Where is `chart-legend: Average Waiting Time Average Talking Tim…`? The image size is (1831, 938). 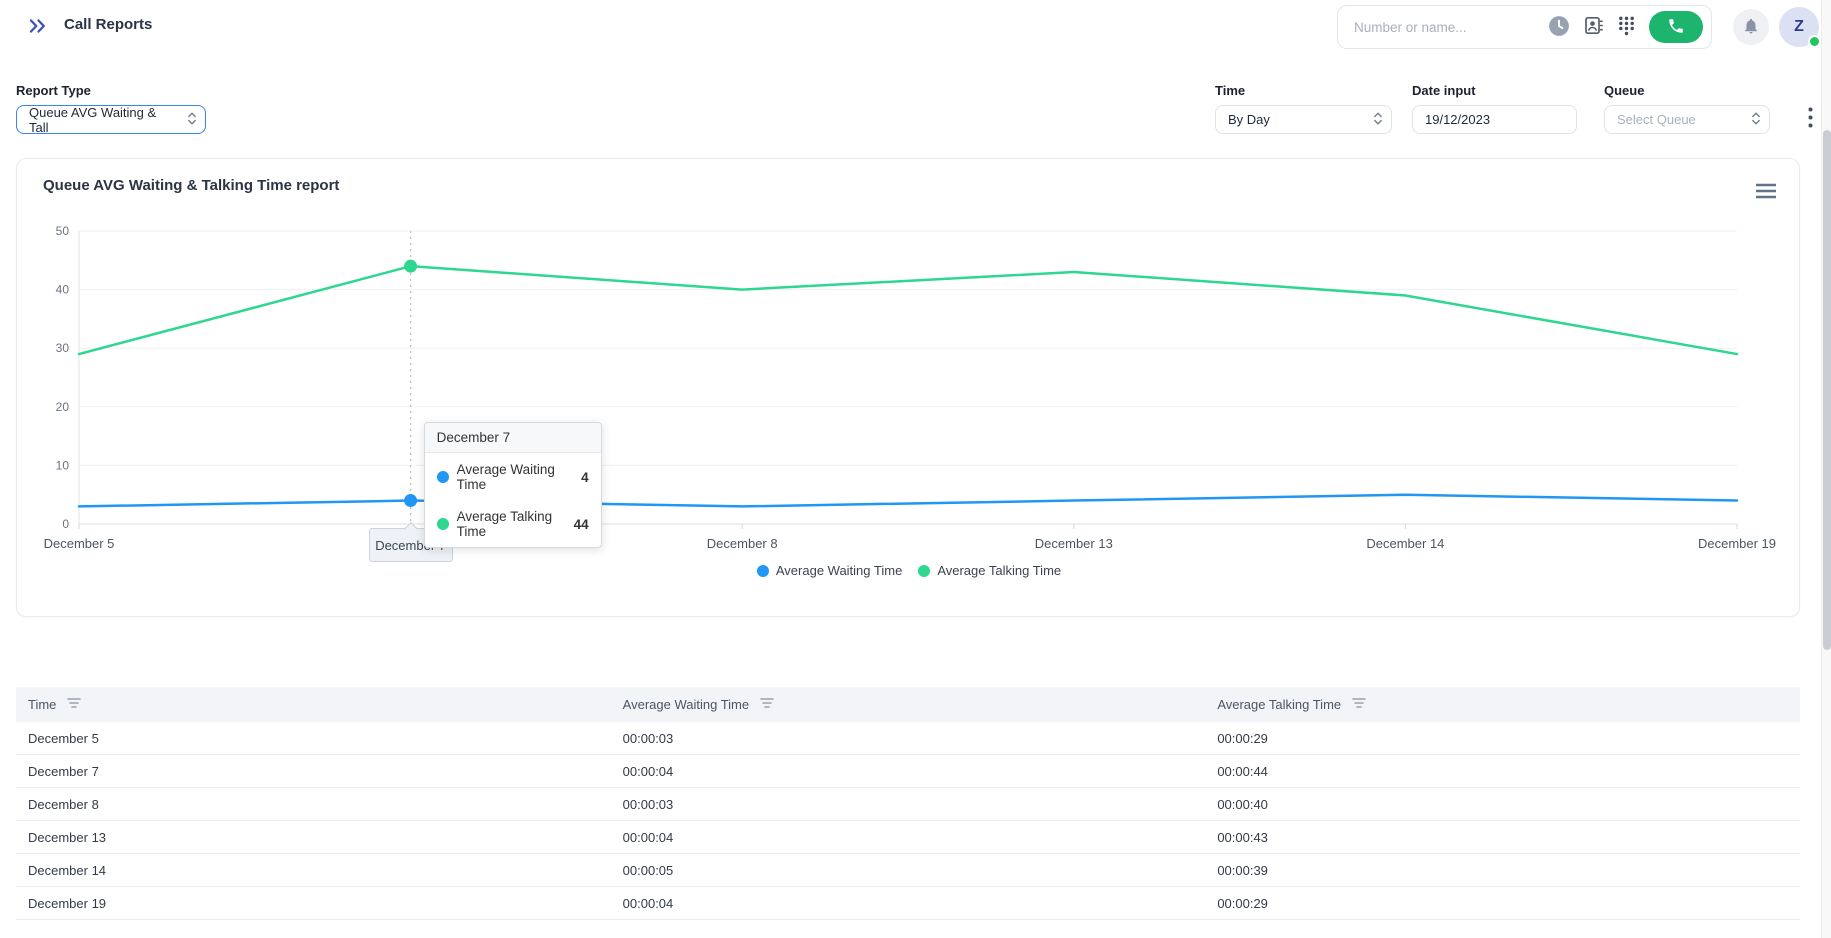 chart-legend: Average Waiting Time Average Talking Tim… is located at coordinates (909, 570).